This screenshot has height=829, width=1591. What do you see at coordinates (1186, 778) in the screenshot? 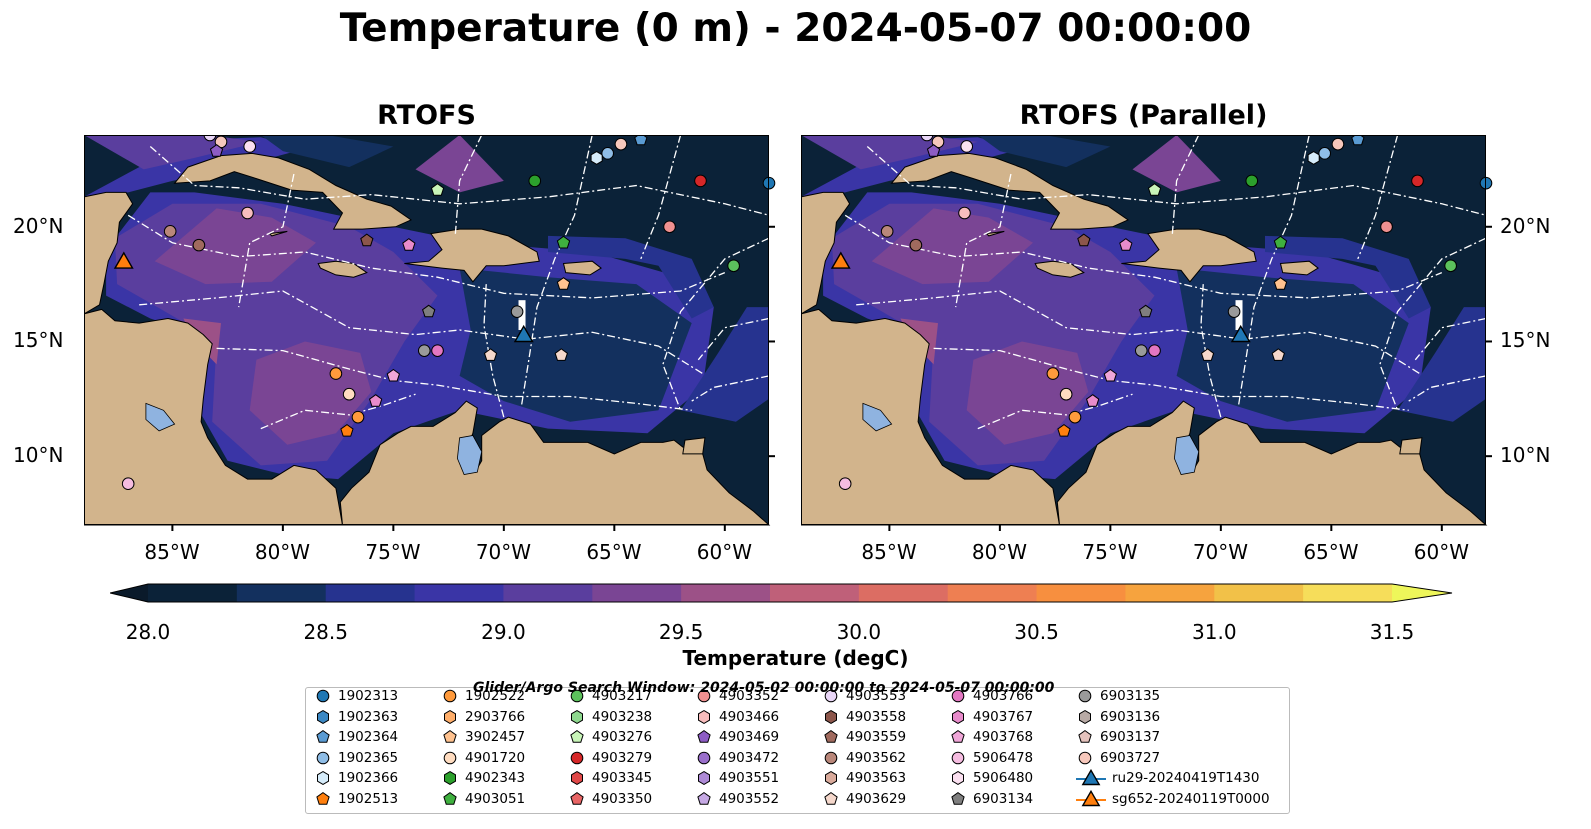
I see `legend-label: ru29-20240419T1430` at bounding box center [1186, 778].